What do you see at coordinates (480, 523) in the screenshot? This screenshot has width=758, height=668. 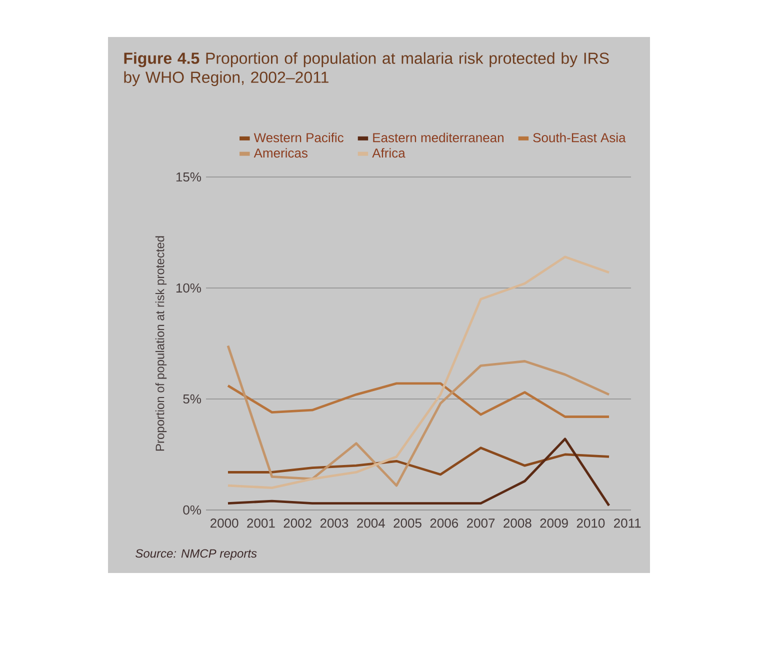 I see `x-tick-label: 2007` at bounding box center [480, 523].